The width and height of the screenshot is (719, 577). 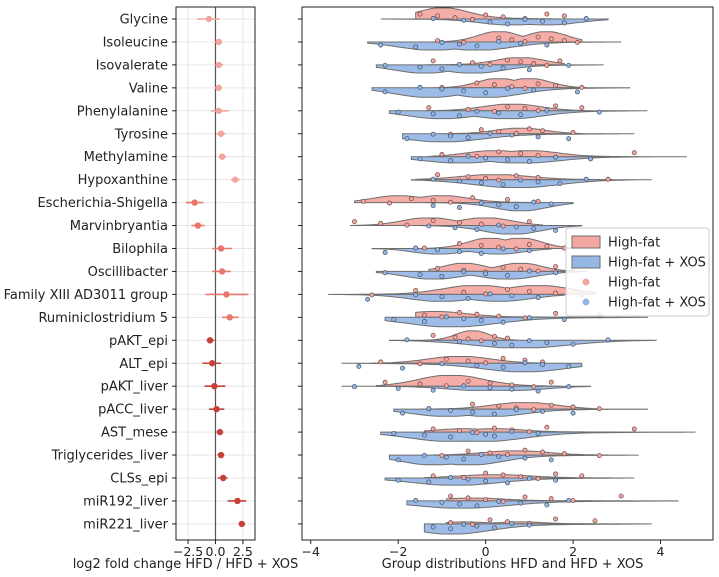 I want to click on category-label: Glycine, so click(x=144, y=20).